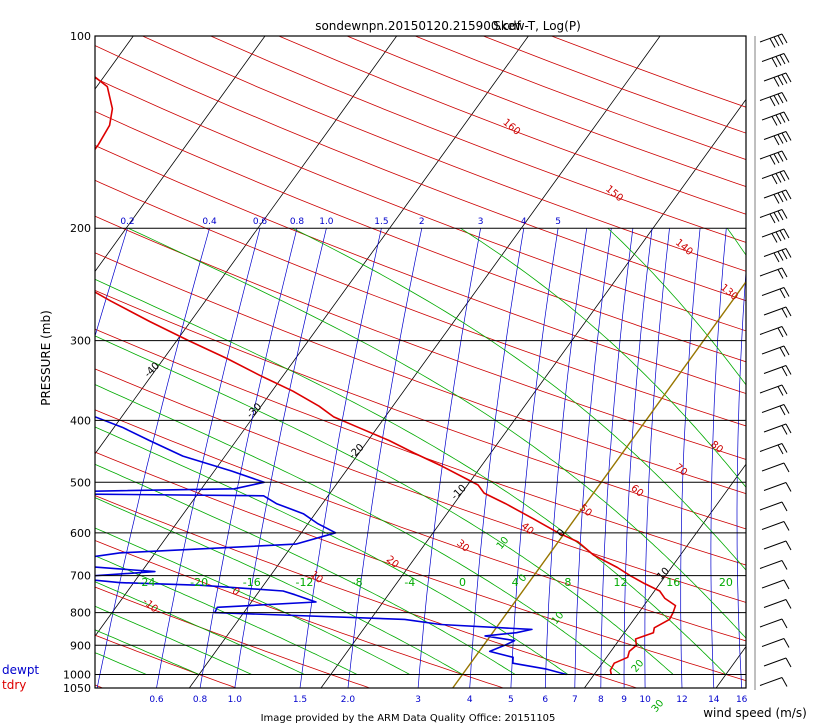 The height and width of the screenshot is (725, 840). I want to click on mixing-ratio-bottom-label: 6, so click(545, 700).